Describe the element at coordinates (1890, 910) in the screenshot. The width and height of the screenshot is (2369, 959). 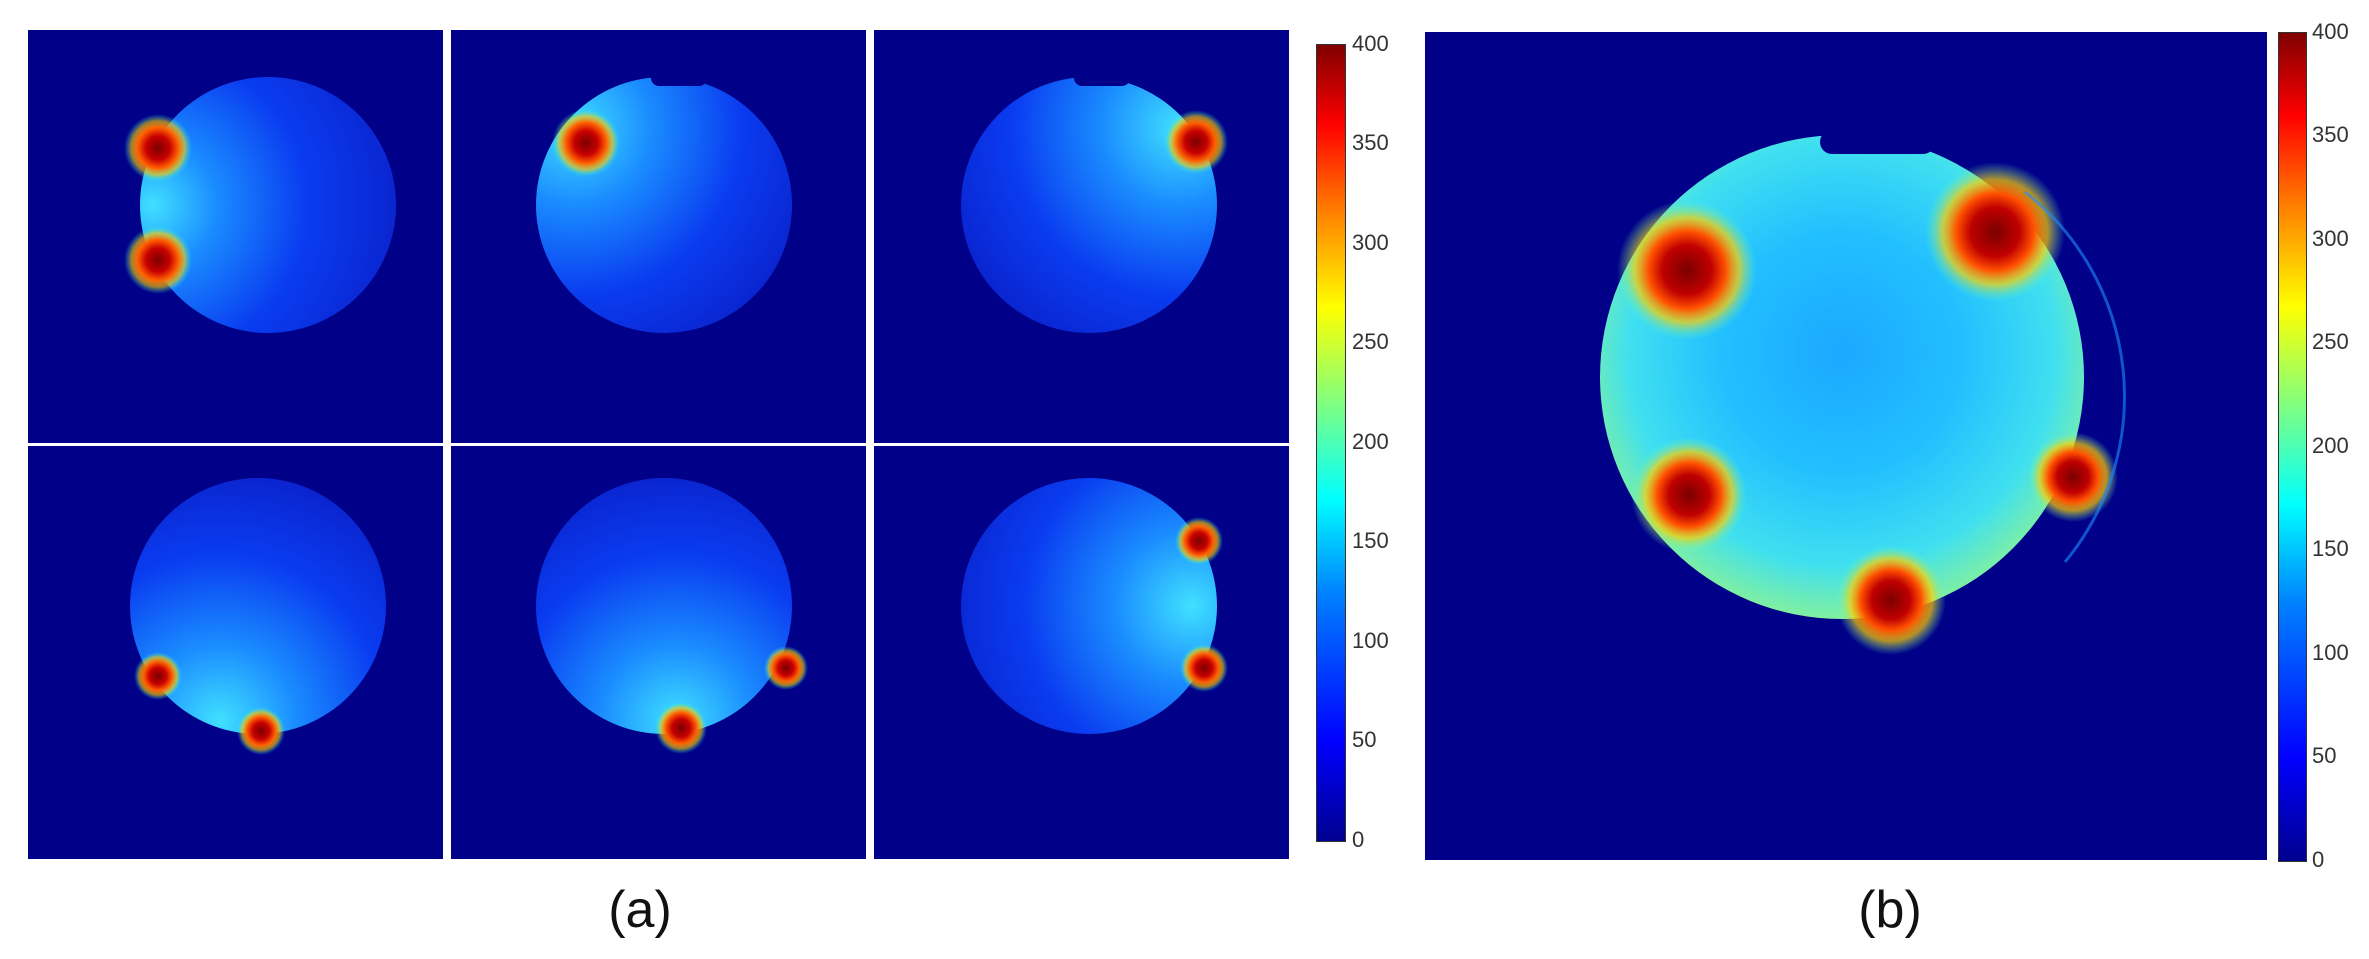
I see `panel-b-caption: (b)` at that location.